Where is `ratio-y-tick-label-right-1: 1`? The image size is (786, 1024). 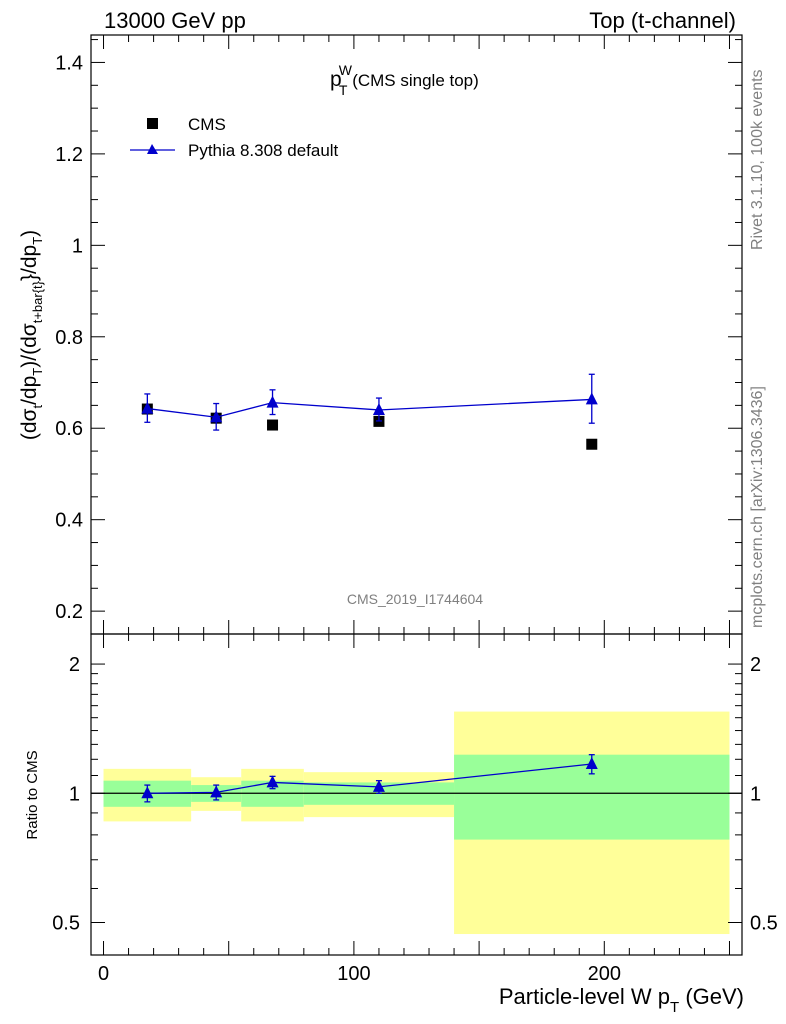 ratio-y-tick-label-right-1: 1 is located at coordinates (755, 794).